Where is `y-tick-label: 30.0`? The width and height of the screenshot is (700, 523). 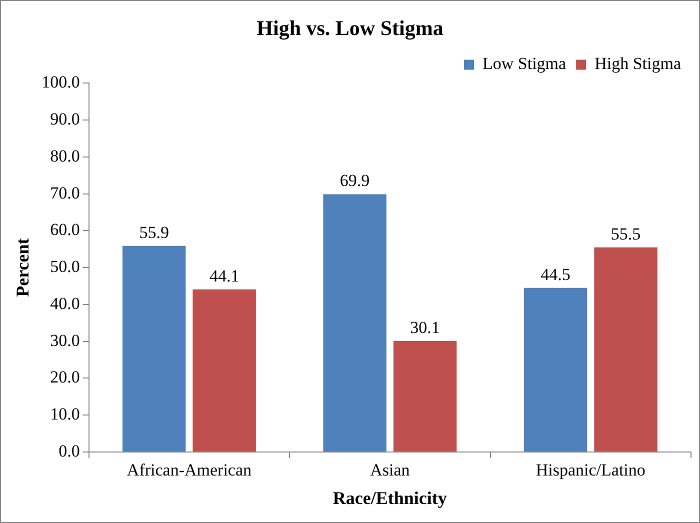 y-tick-label: 30.0 is located at coordinates (65, 340).